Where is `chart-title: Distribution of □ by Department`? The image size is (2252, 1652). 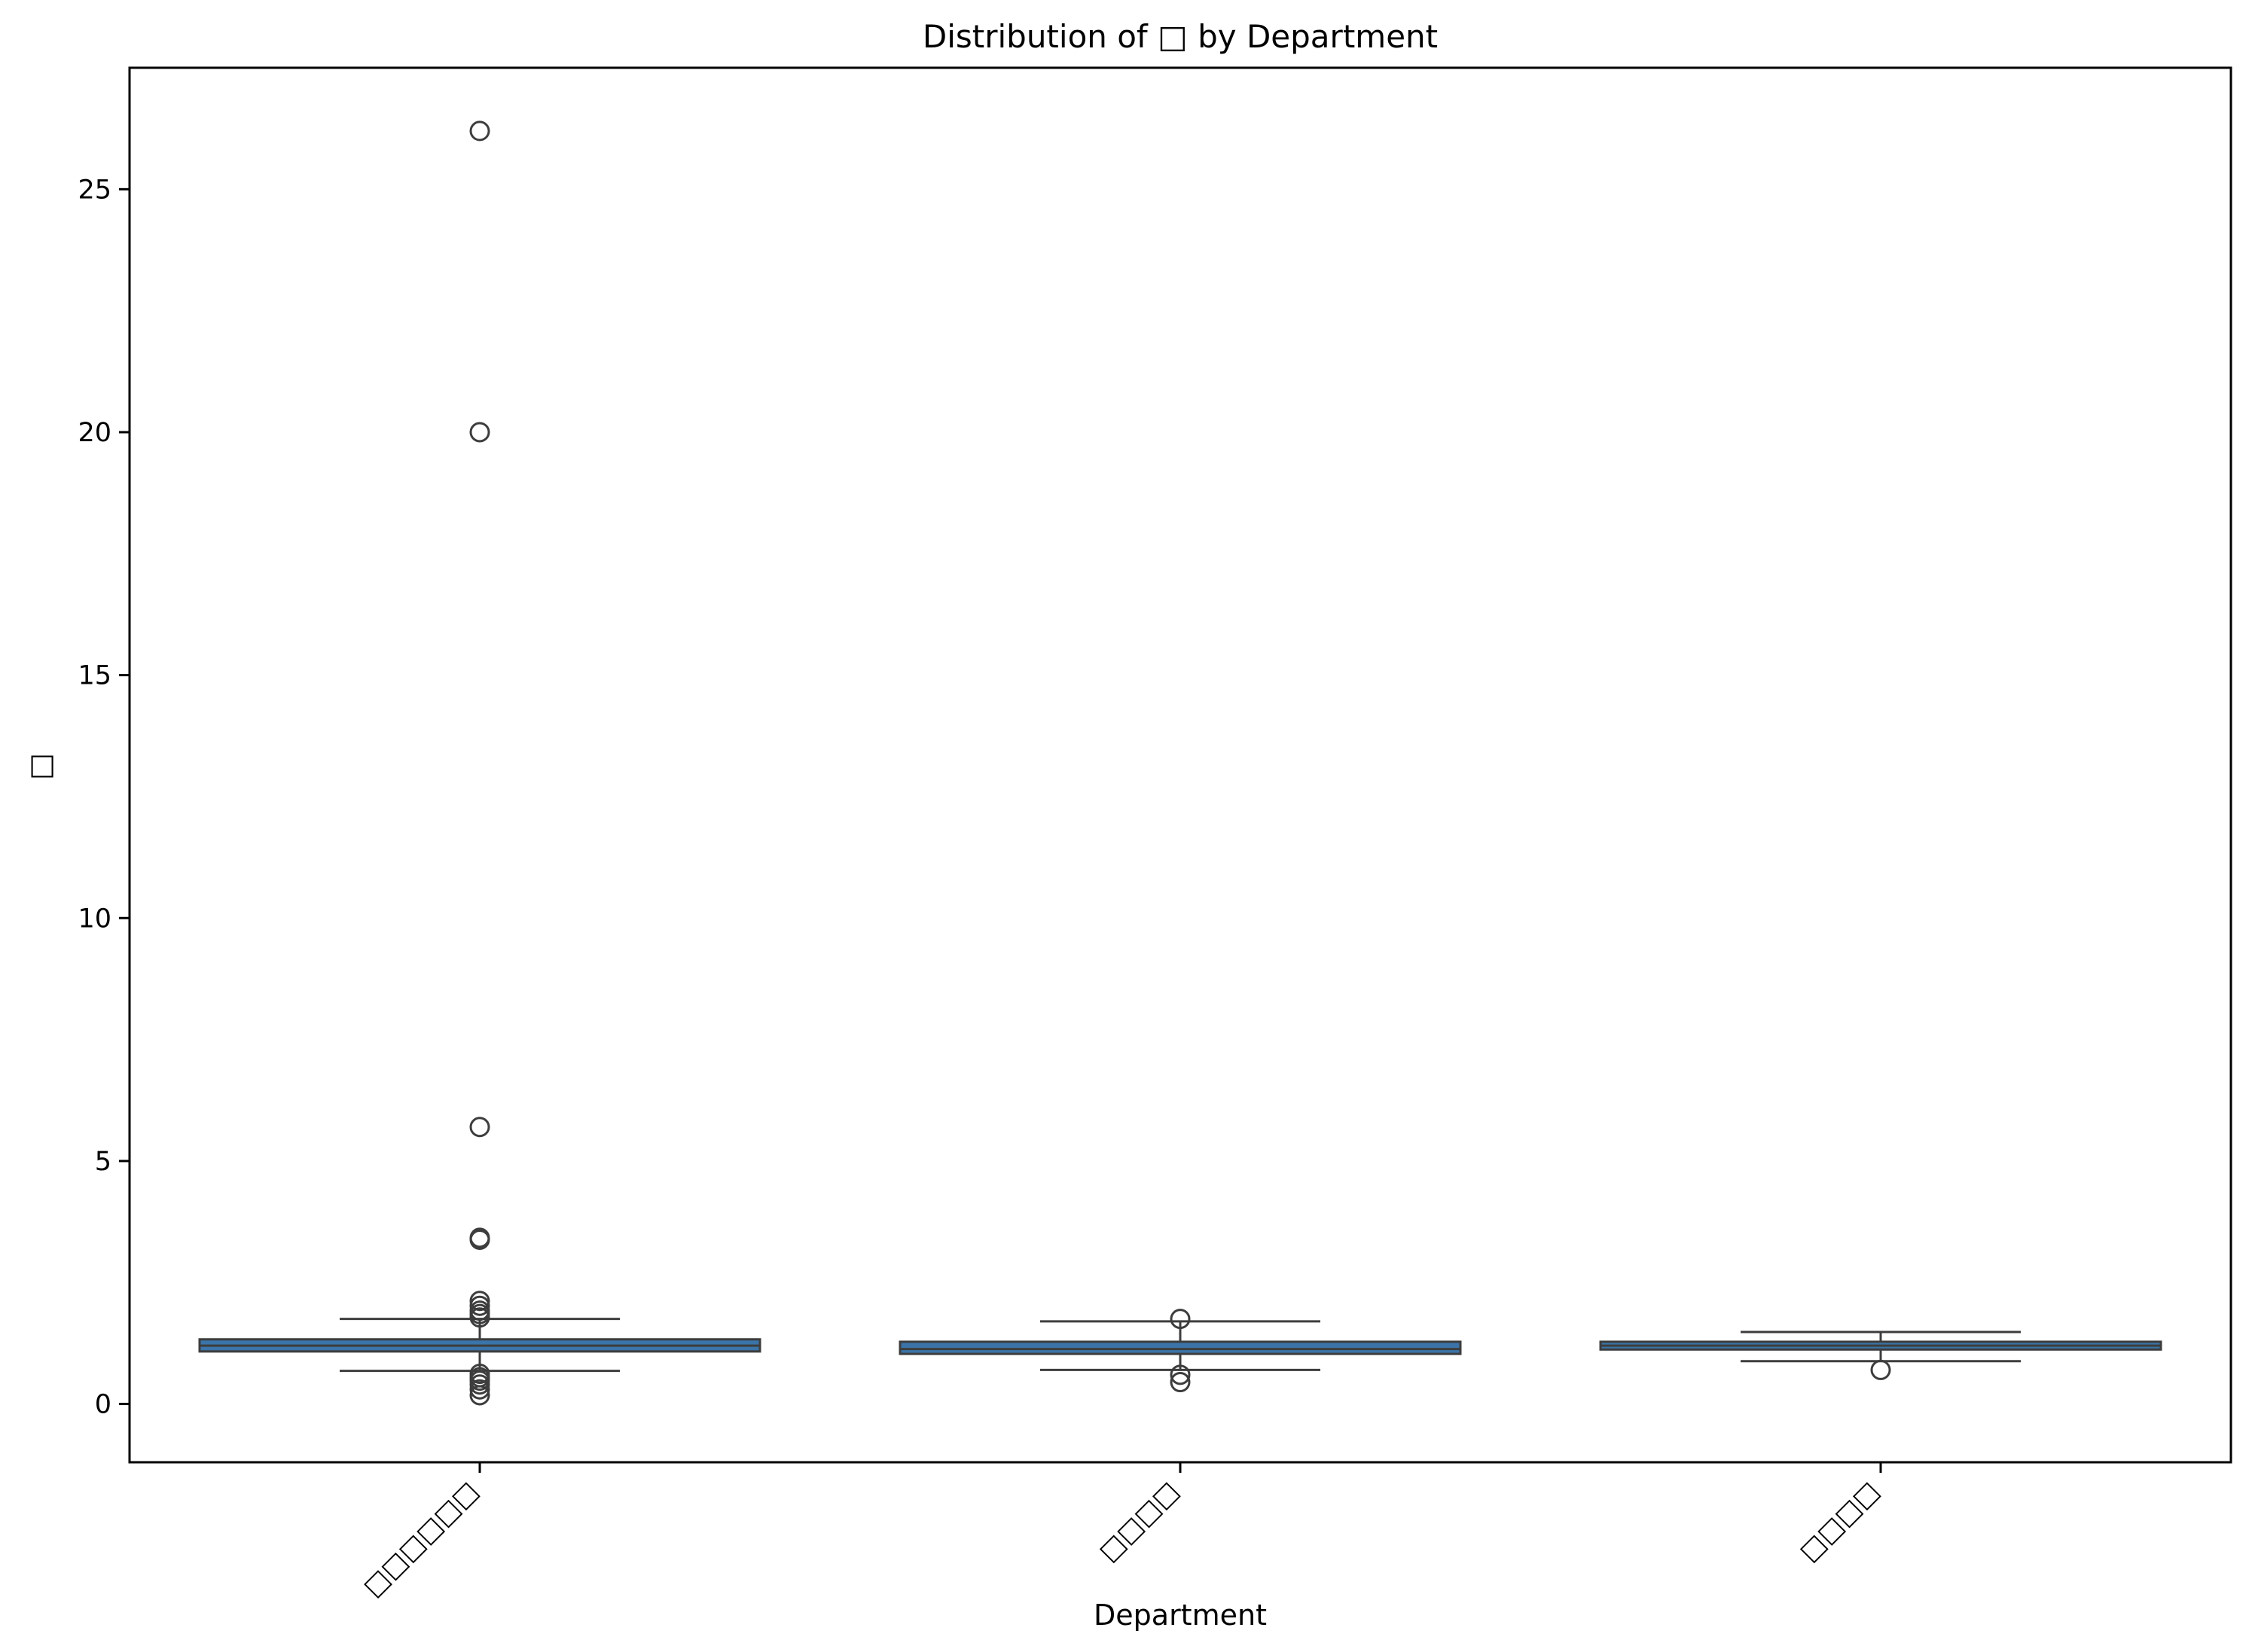
chart-title: Distribution of □ by Department is located at coordinates (1180, 36).